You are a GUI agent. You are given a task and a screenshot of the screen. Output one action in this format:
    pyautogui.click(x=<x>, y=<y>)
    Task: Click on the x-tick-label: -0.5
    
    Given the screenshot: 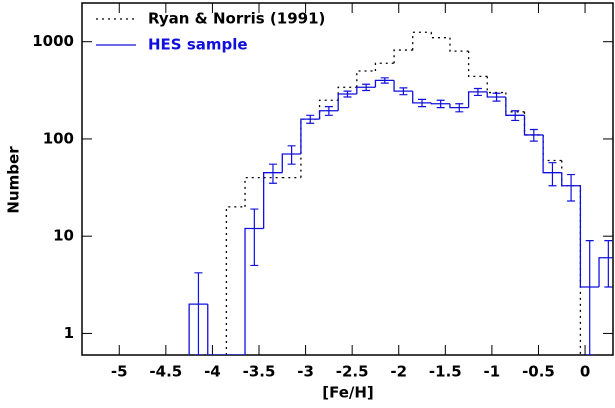 What is the action you would take?
    pyautogui.click(x=538, y=372)
    